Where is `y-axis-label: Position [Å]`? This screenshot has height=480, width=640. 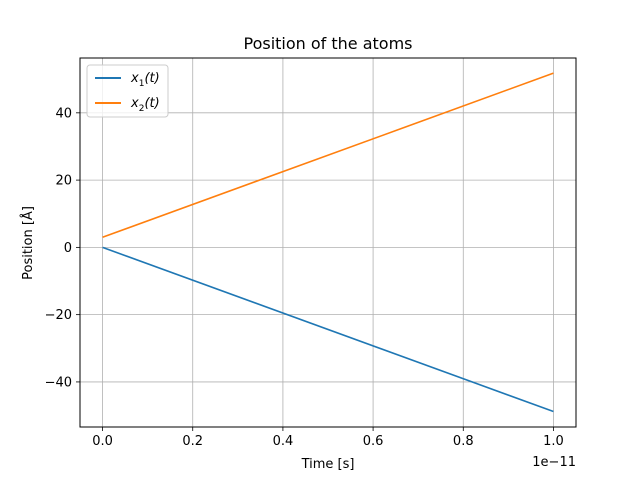 y-axis-label: Position [Å] is located at coordinates (28, 243).